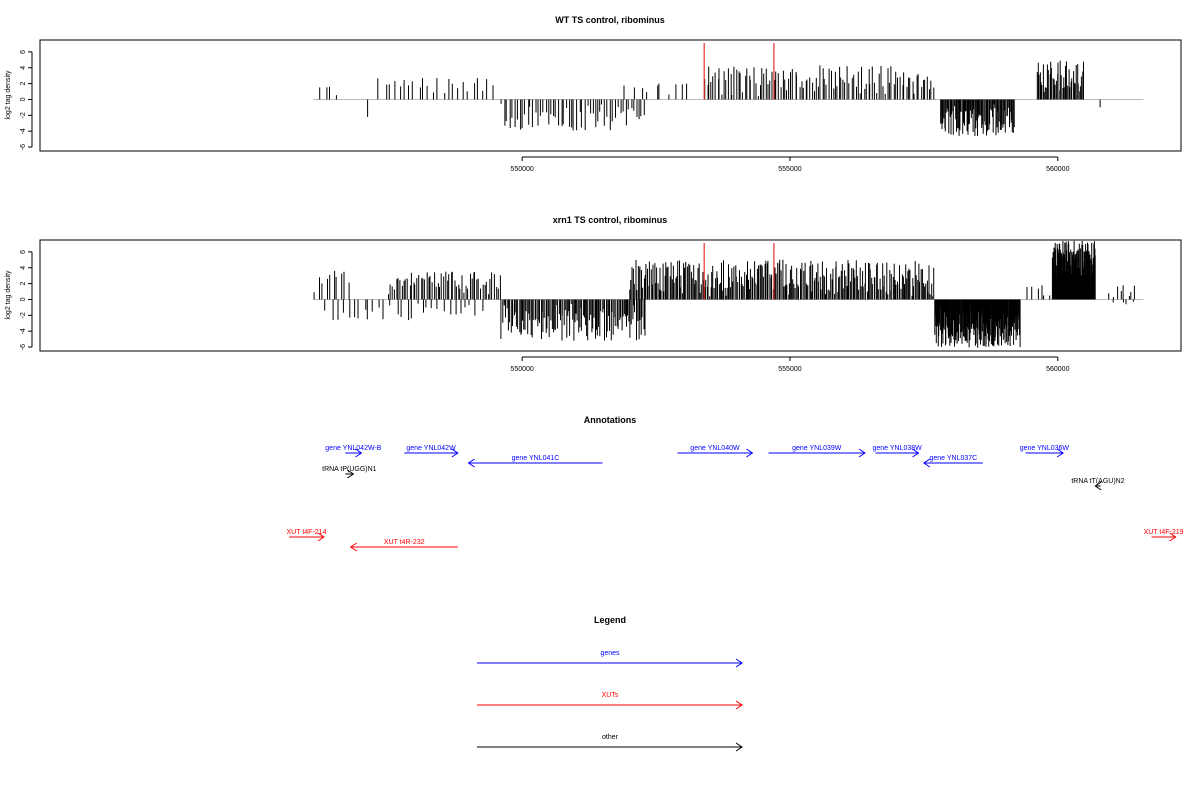 This screenshot has height=800, width=1200. What do you see at coordinates (953, 458) in the screenshot?
I see `feature-label: gene YNL037C` at bounding box center [953, 458].